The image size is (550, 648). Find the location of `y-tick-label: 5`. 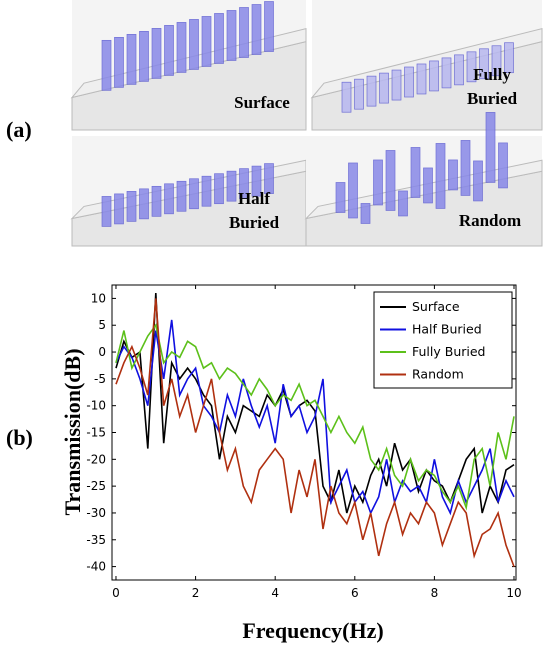

y-tick-label: 5 is located at coordinates (102, 325).